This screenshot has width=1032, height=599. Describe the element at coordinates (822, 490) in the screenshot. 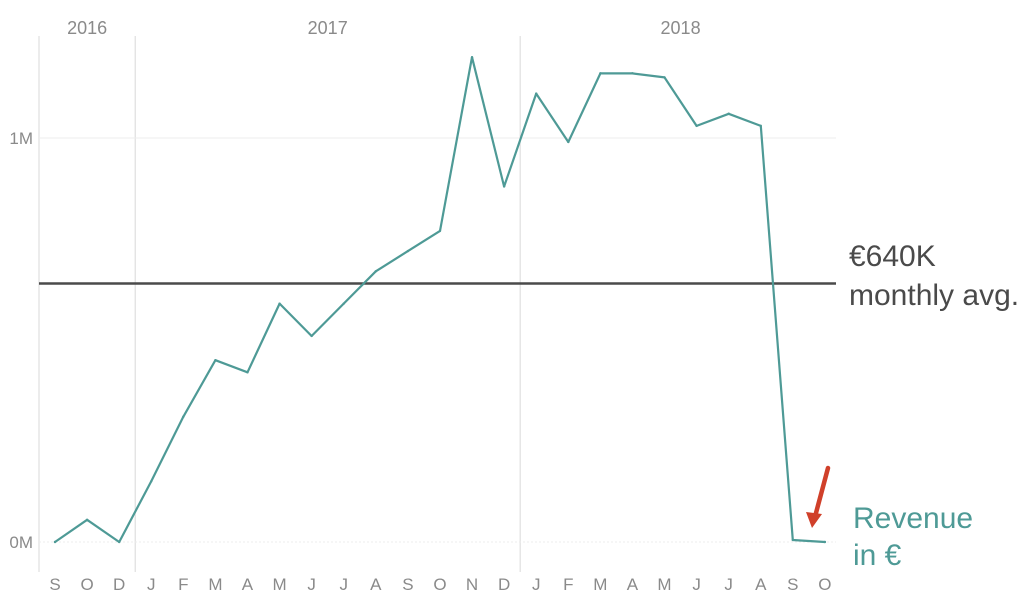

I see `arrow-shaft` at that location.